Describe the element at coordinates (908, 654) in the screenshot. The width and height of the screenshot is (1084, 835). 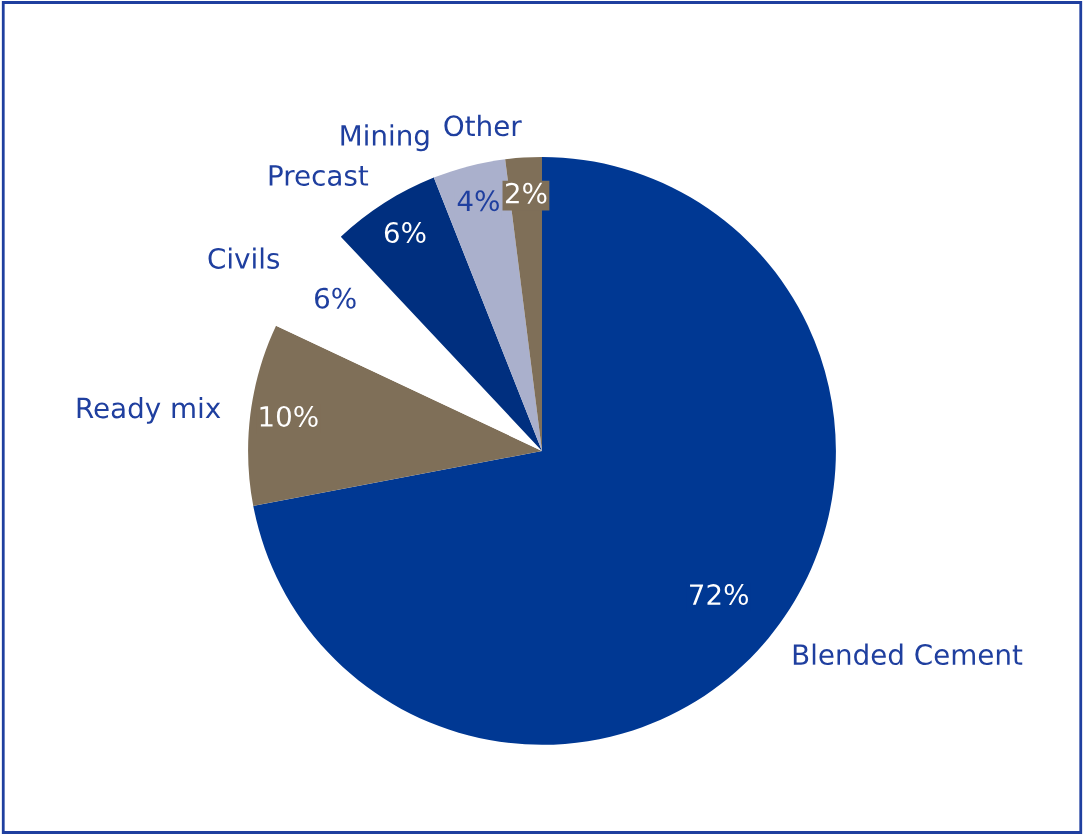
I see `slice-label: Blended Cement` at that location.